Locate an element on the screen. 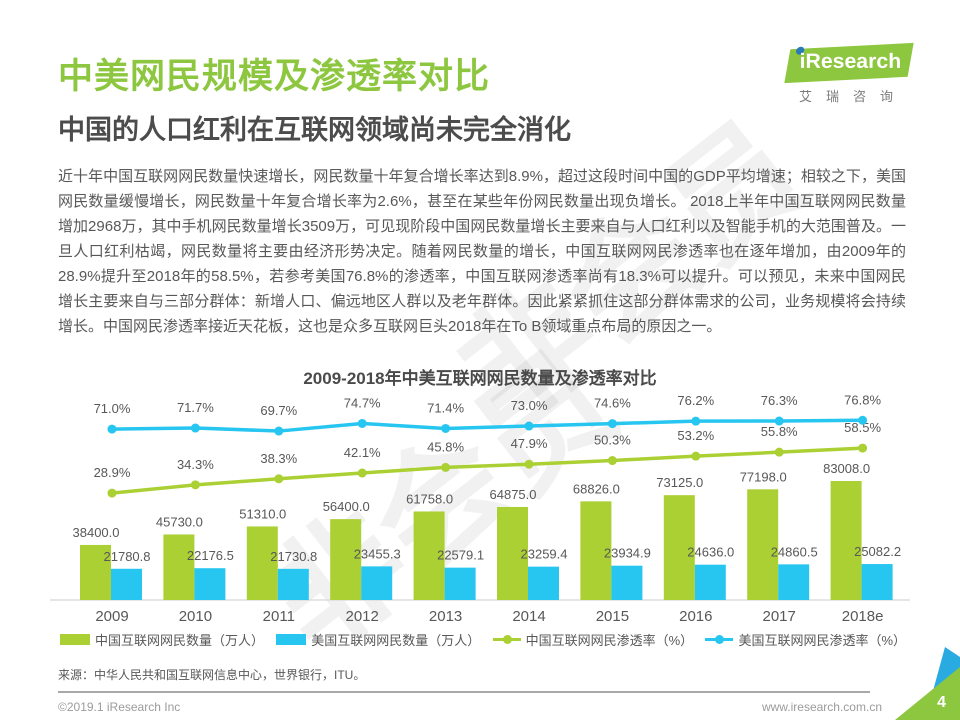 This screenshot has height=720, width=960. bar-label-us: 23259.4 is located at coordinates (544, 554).